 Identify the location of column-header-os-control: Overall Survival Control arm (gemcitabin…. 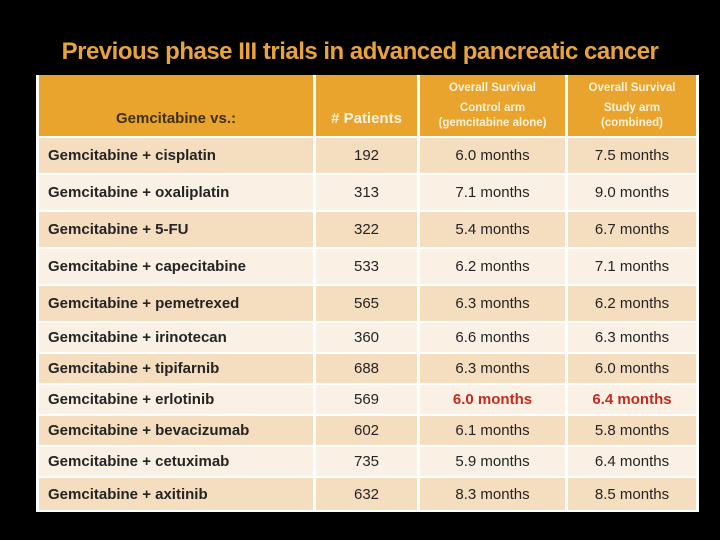
(492, 106).